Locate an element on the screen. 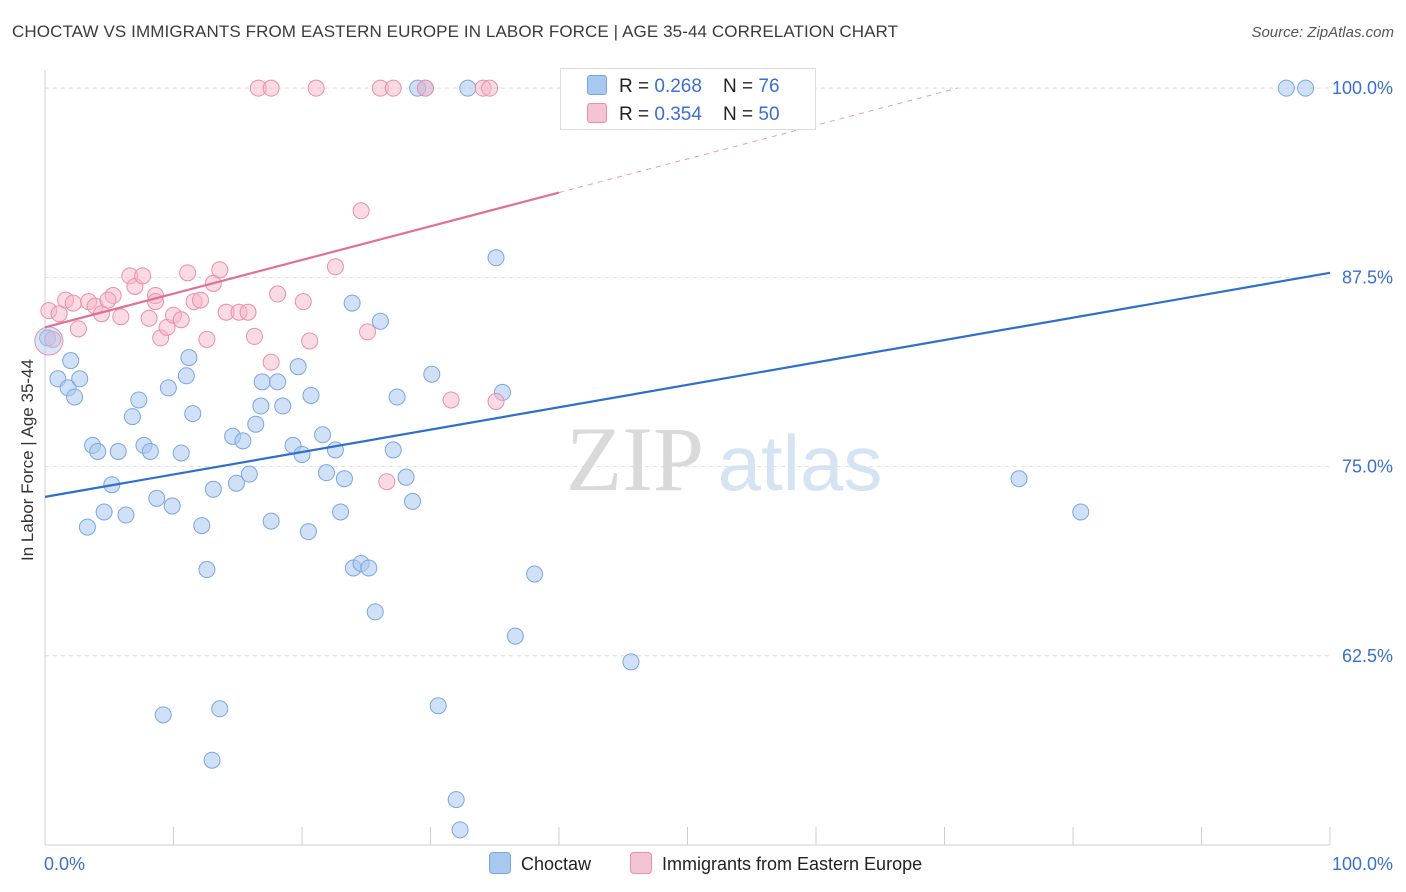 The width and height of the screenshot is (1406, 892). cluster-point is located at coordinates (49, 341).